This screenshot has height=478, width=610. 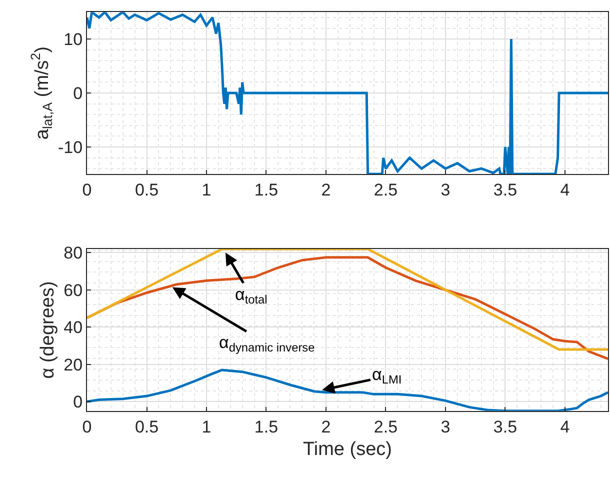 I want to click on y-axis-title: α (degrees), so click(x=48, y=330).